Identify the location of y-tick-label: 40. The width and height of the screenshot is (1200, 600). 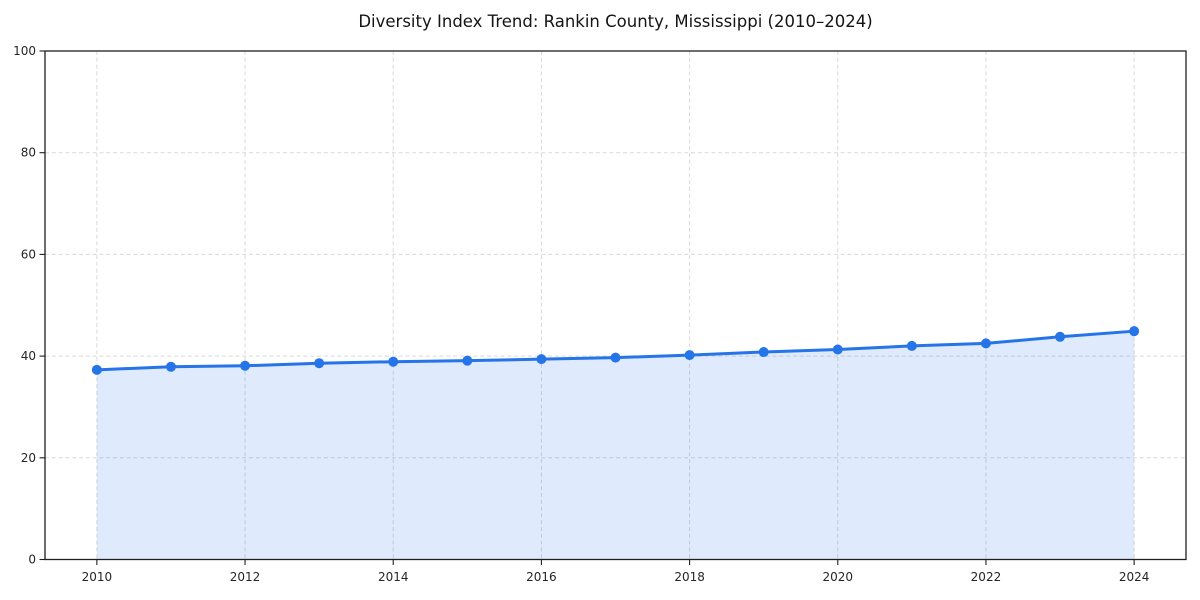
(28, 356).